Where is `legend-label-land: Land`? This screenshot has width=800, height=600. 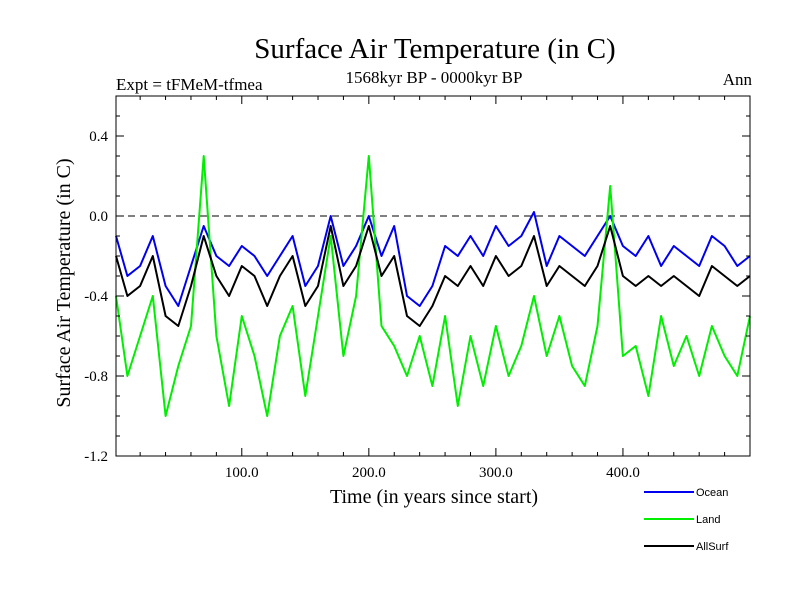
legend-label-land: Land is located at coordinates (708, 520).